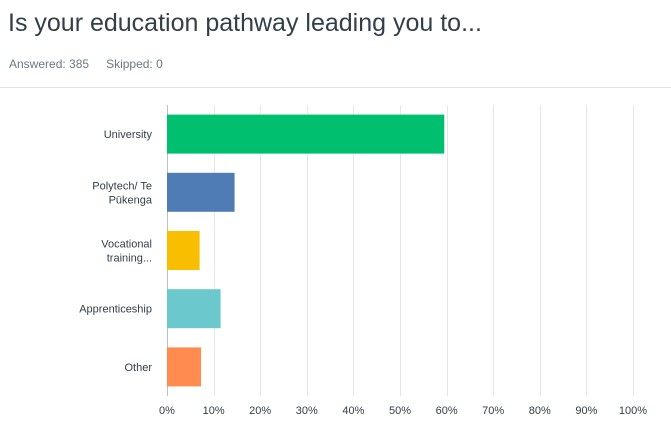 This screenshot has height=435, width=671. I want to click on response-stats: Answered: 385 Skipped: 0, so click(86, 64).